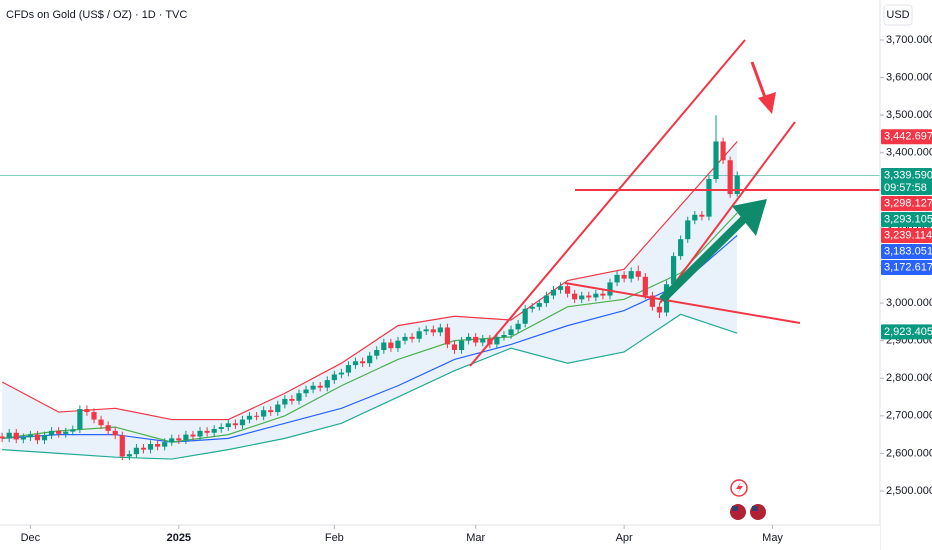 The image size is (932, 550). What do you see at coordinates (96, 15) in the screenshot?
I see `chart-title: CFDs on Gold (US$ / OZ) · 1D · TVC` at bounding box center [96, 15].